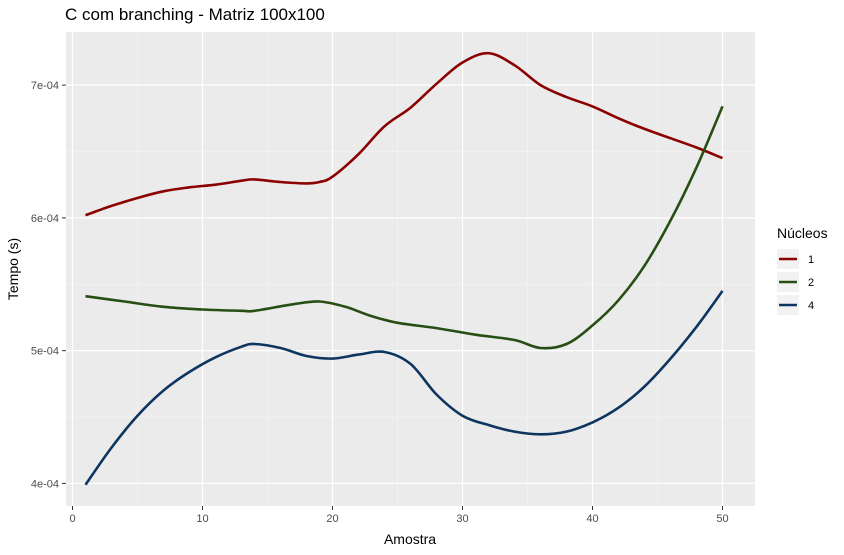 Image resolution: width=844 pixels, height=555 pixels. Describe the element at coordinates (410, 539) in the screenshot. I see `x-axis-title: Amostra` at that location.